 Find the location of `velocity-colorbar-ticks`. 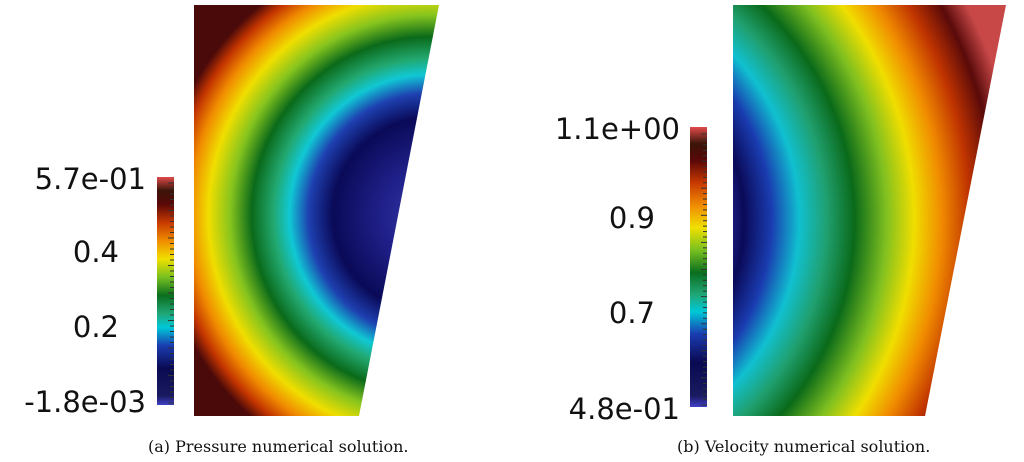

velocity-colorbar-ticks is located at coordinates (704, 269).